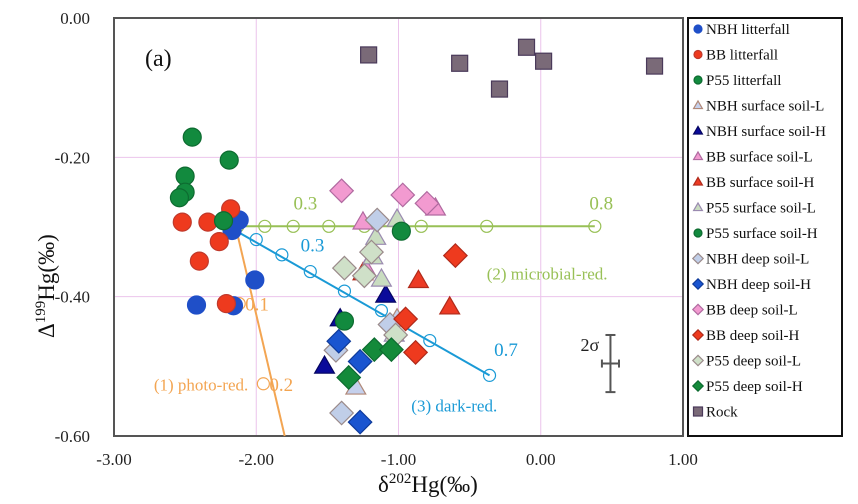  Describe the element at coordinates (72, 297) in the screenshot. I see `y-tick-label: -0.40` at that location.